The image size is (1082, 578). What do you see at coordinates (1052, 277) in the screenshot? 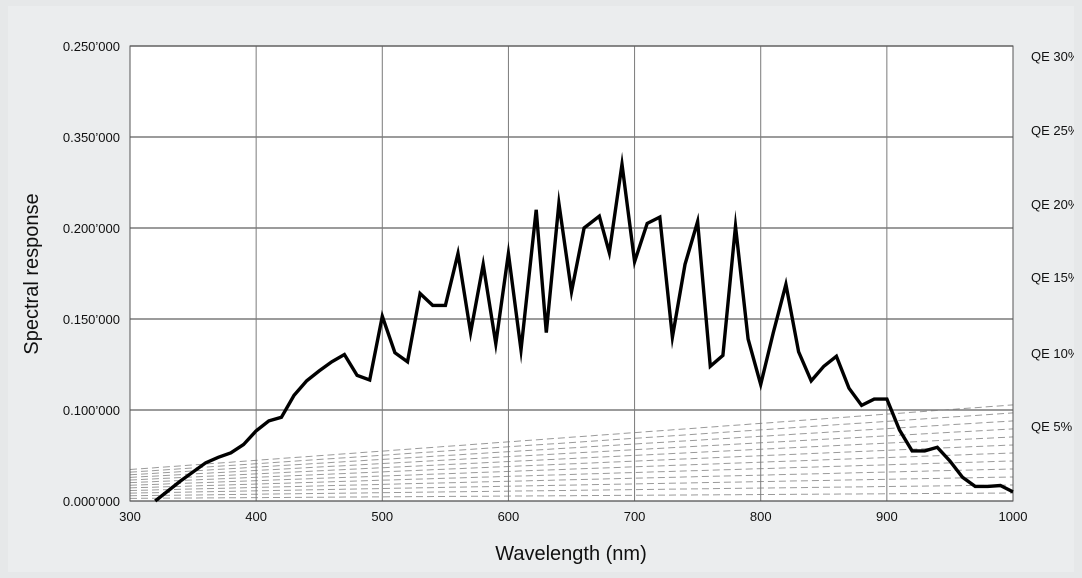
I see `qe-label: QE 15%` at bounding box center [1052, 277].